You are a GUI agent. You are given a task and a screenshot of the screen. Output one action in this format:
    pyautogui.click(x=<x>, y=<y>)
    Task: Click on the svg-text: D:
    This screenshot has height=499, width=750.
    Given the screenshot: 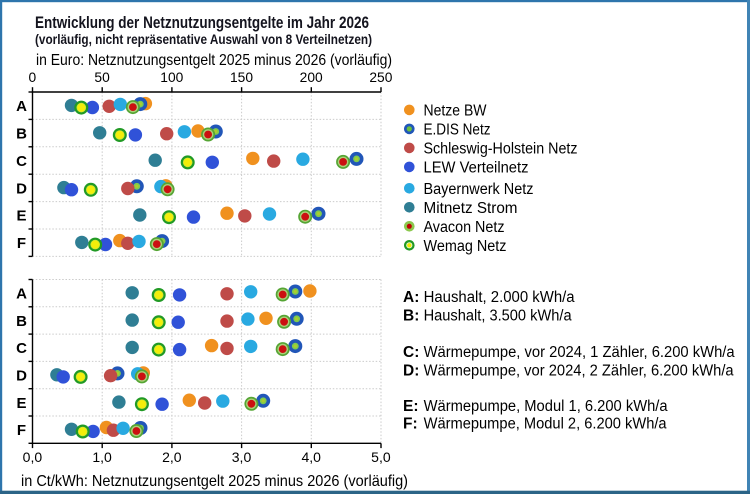 What is the action you would take?
    pyautogui.click(x=411, y=370)
    